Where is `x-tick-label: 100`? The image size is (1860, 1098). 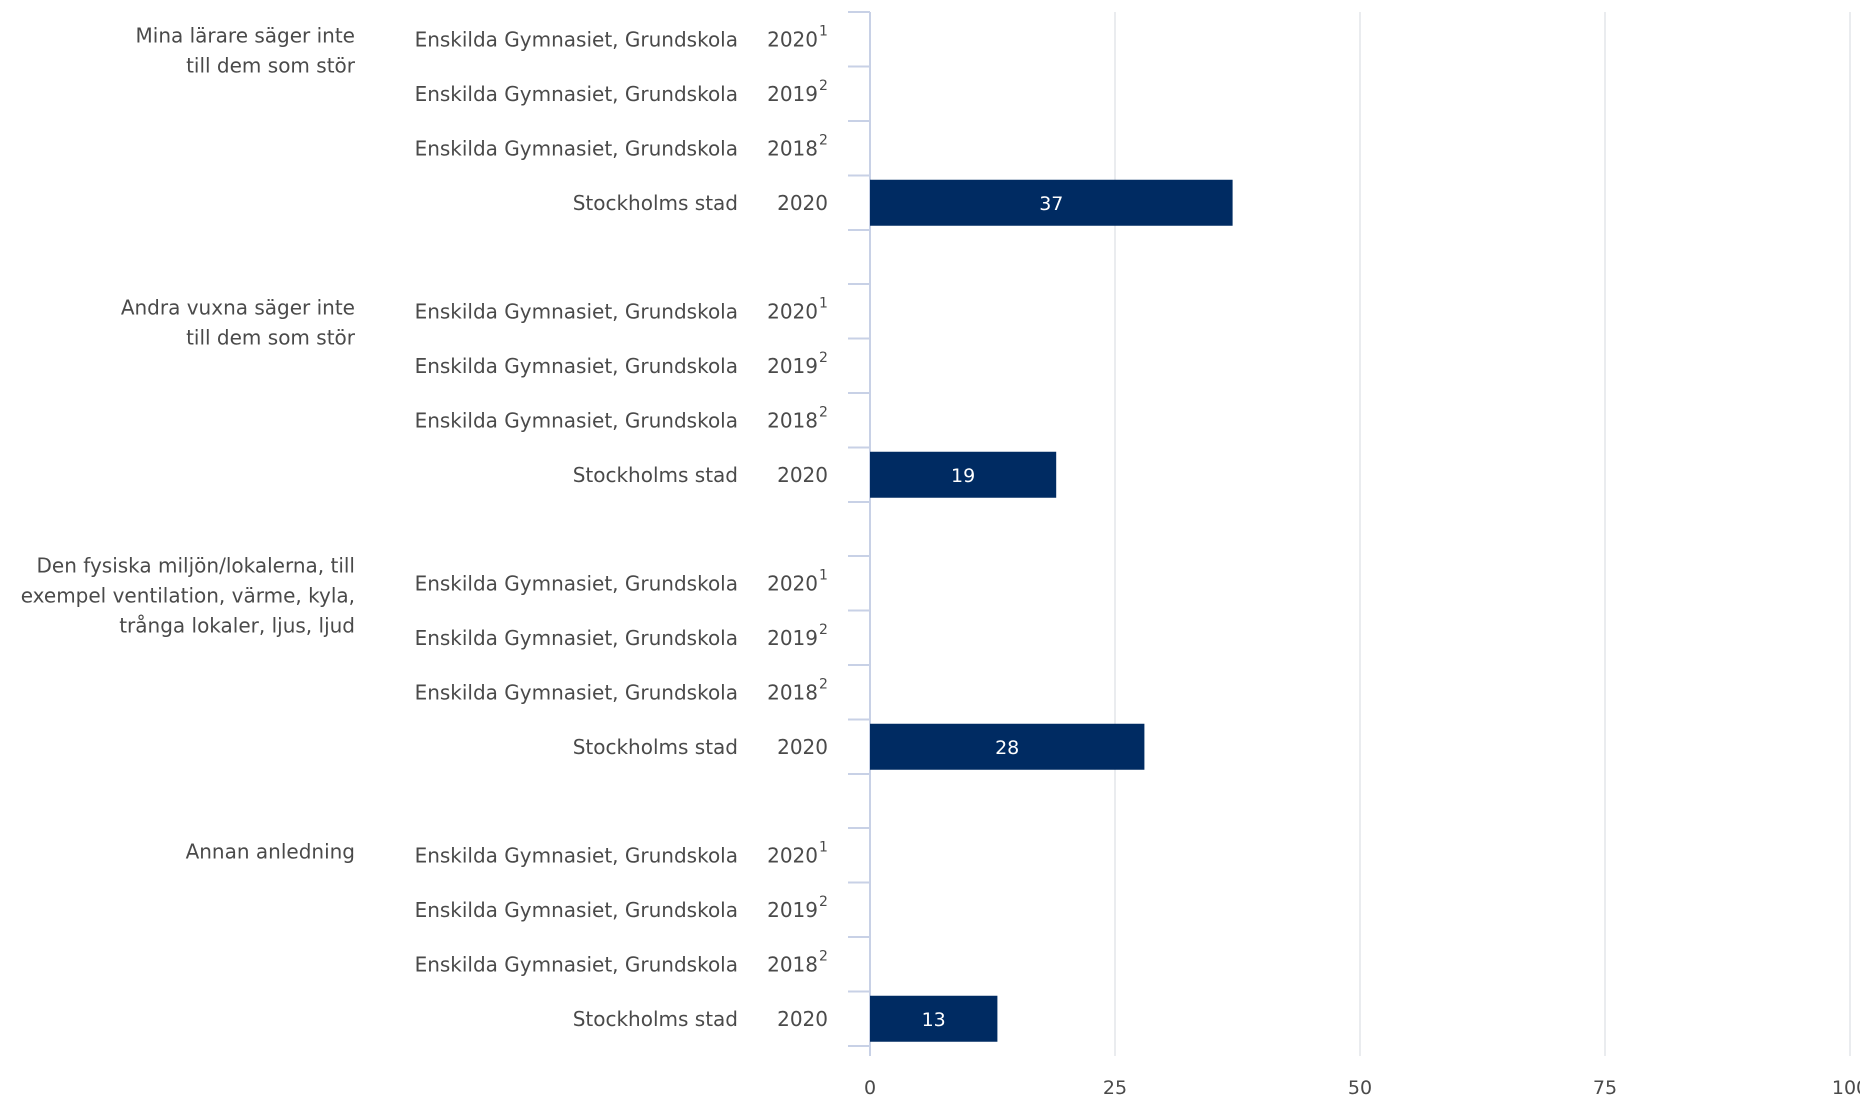 x-tick-label: 100 is located at coordinates (1846, 1087).